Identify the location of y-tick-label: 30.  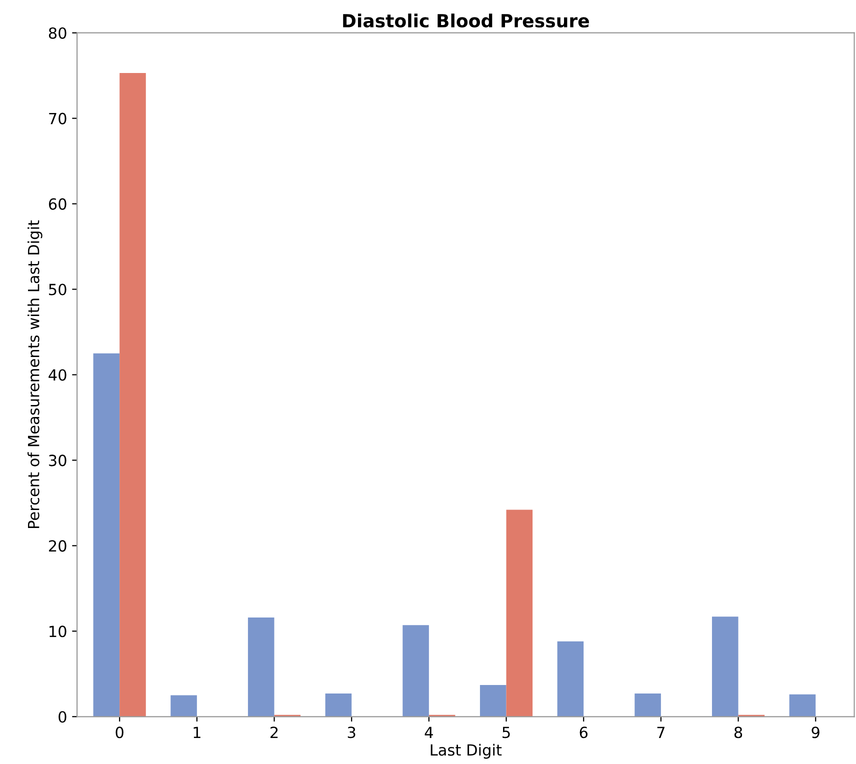
(57, 460).